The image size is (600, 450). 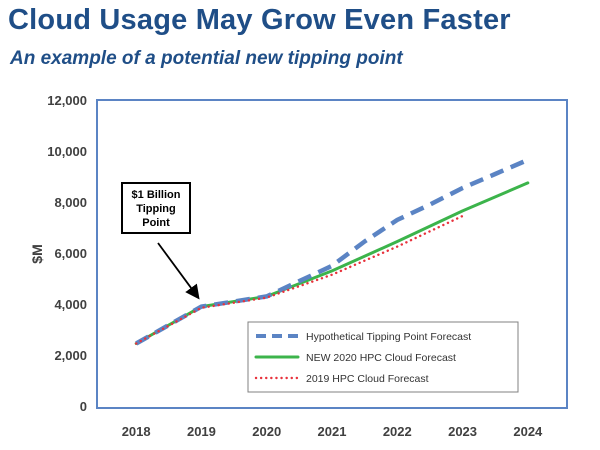 What do you see at coordinates (178, 271) in the screenshot?
I see `annotation-arrow` at bounding box center [178, 271].